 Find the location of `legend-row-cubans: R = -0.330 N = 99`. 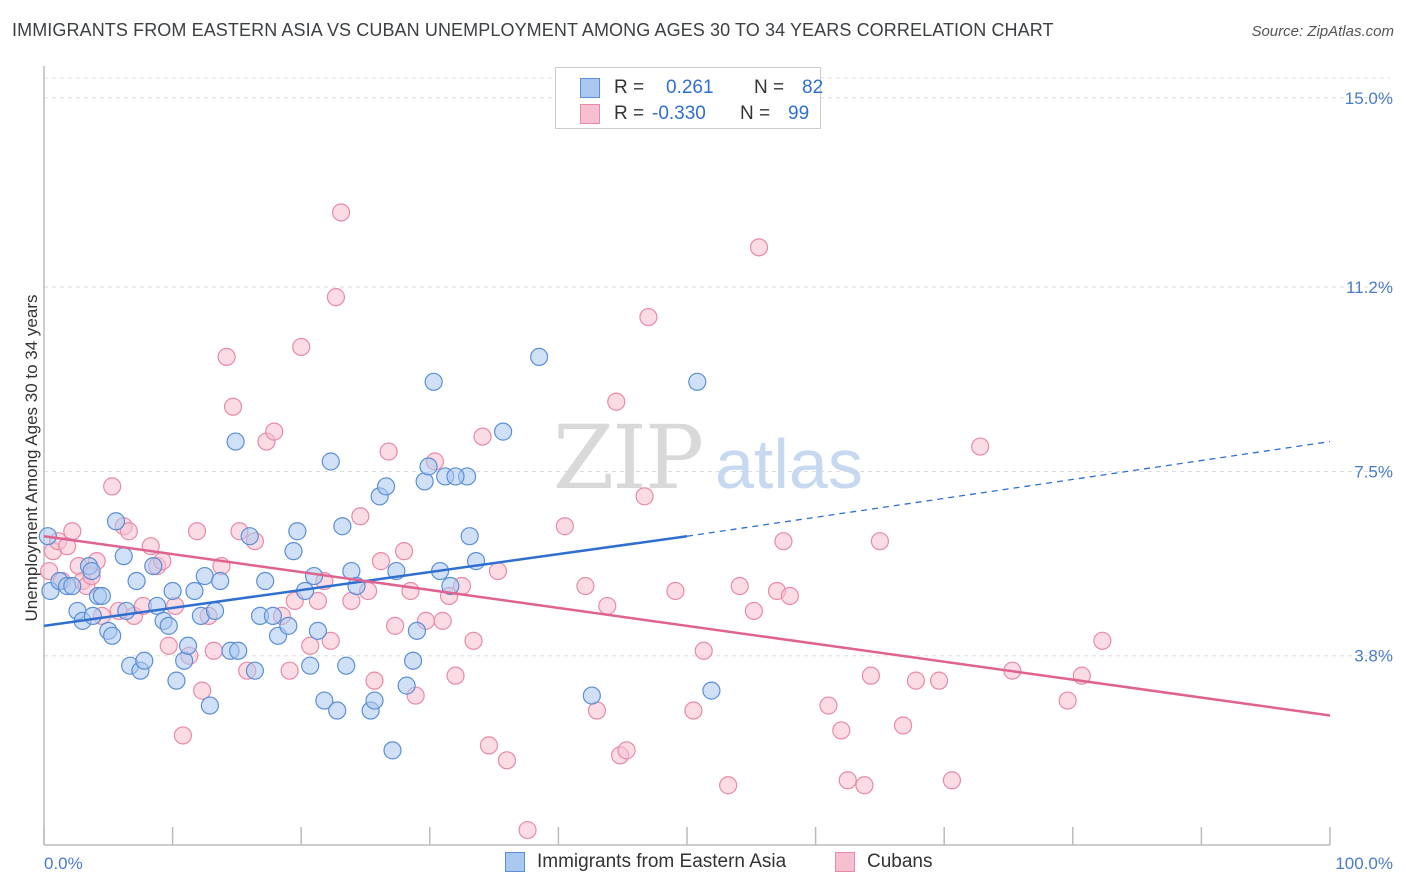

legend-row-cubans: R = -0.330 N = 99 is located at coordinates (694, 114).